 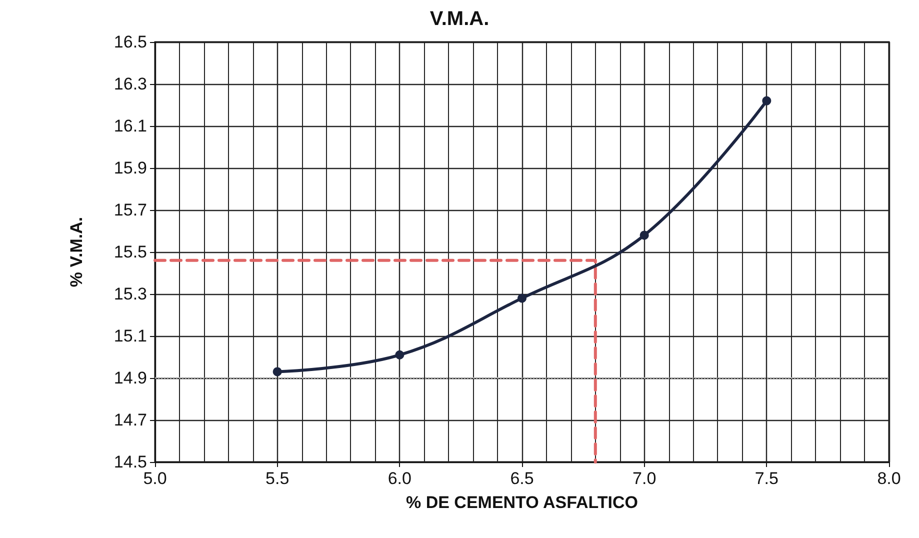 I want to click on y-tick-label: 14.9, so click(x=130, y=378).